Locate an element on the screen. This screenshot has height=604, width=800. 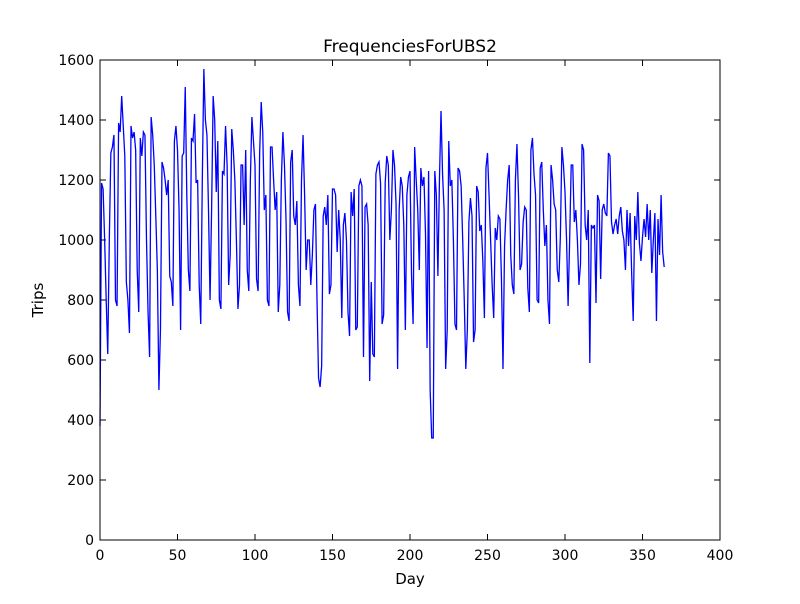
y-tick-label: 600 is located at coordinates (80, 361).